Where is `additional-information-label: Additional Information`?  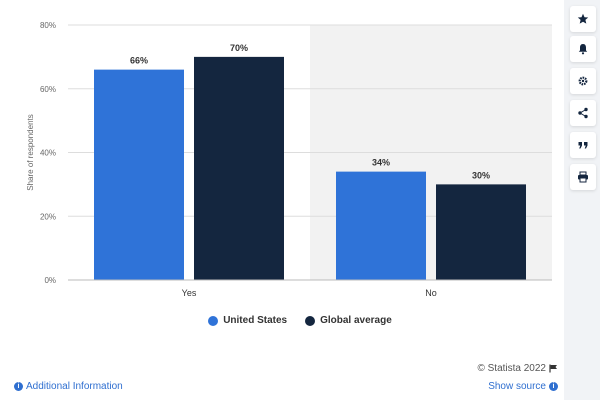
additional-information-label: Additional Information is located at coordinates (74, 386).